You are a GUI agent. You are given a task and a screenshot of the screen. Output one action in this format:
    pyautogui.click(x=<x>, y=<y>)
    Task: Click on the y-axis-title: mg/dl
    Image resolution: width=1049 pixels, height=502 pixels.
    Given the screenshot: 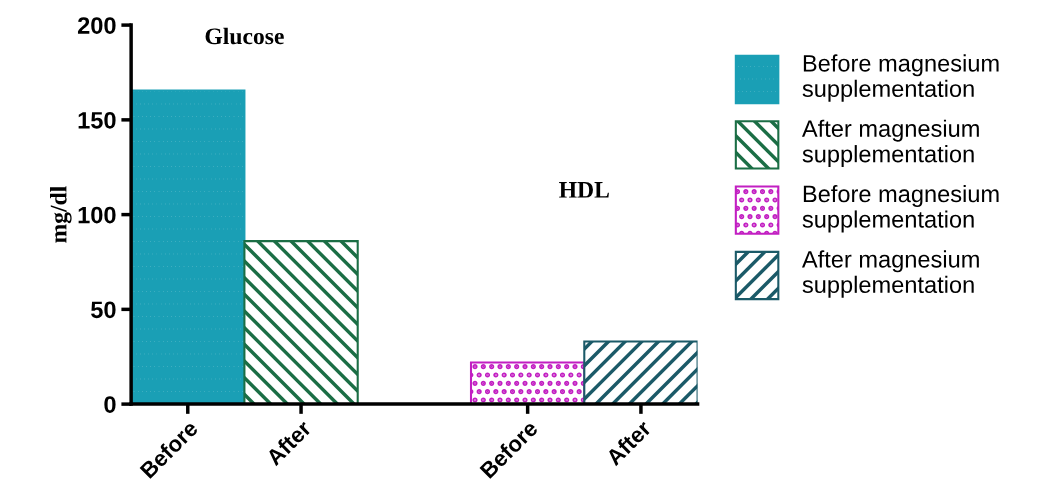 What is the action you would take?
    pyautogui.click(x=61, y=214)
    